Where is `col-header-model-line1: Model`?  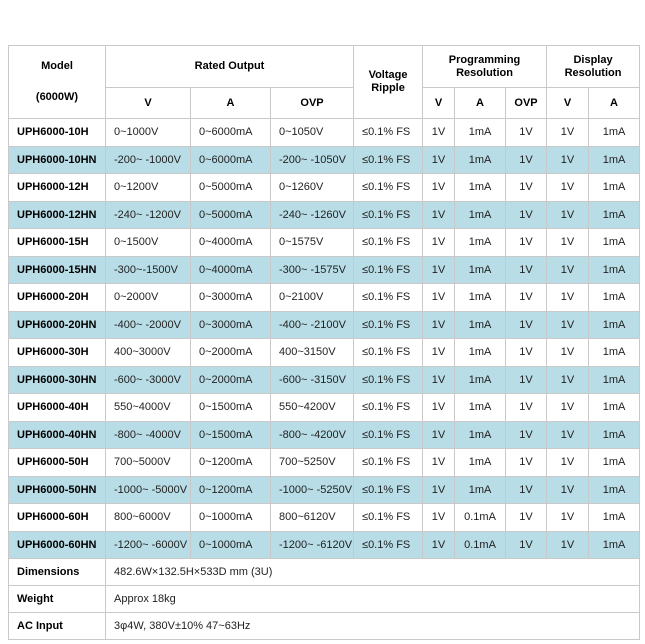 col-header-model-line1: Model is located at coordinates (57, 66).